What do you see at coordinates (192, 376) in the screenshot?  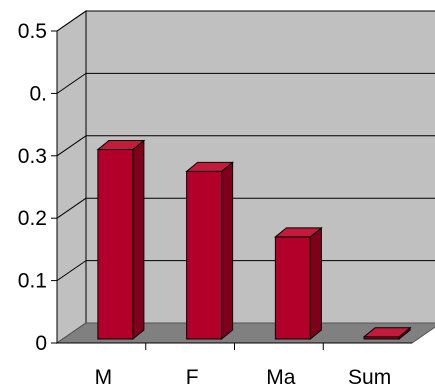 I see `x-tick-label: F` at bounding box center [192, 376].